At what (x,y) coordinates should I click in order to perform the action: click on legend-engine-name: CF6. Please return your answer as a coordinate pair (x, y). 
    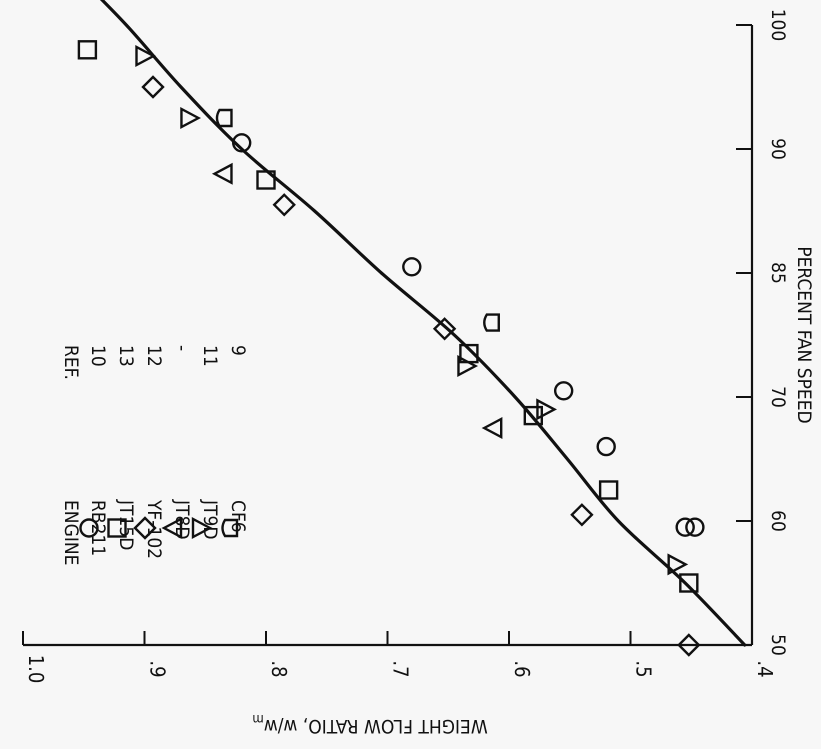
    Looking at the image, I should click on (238, 516).